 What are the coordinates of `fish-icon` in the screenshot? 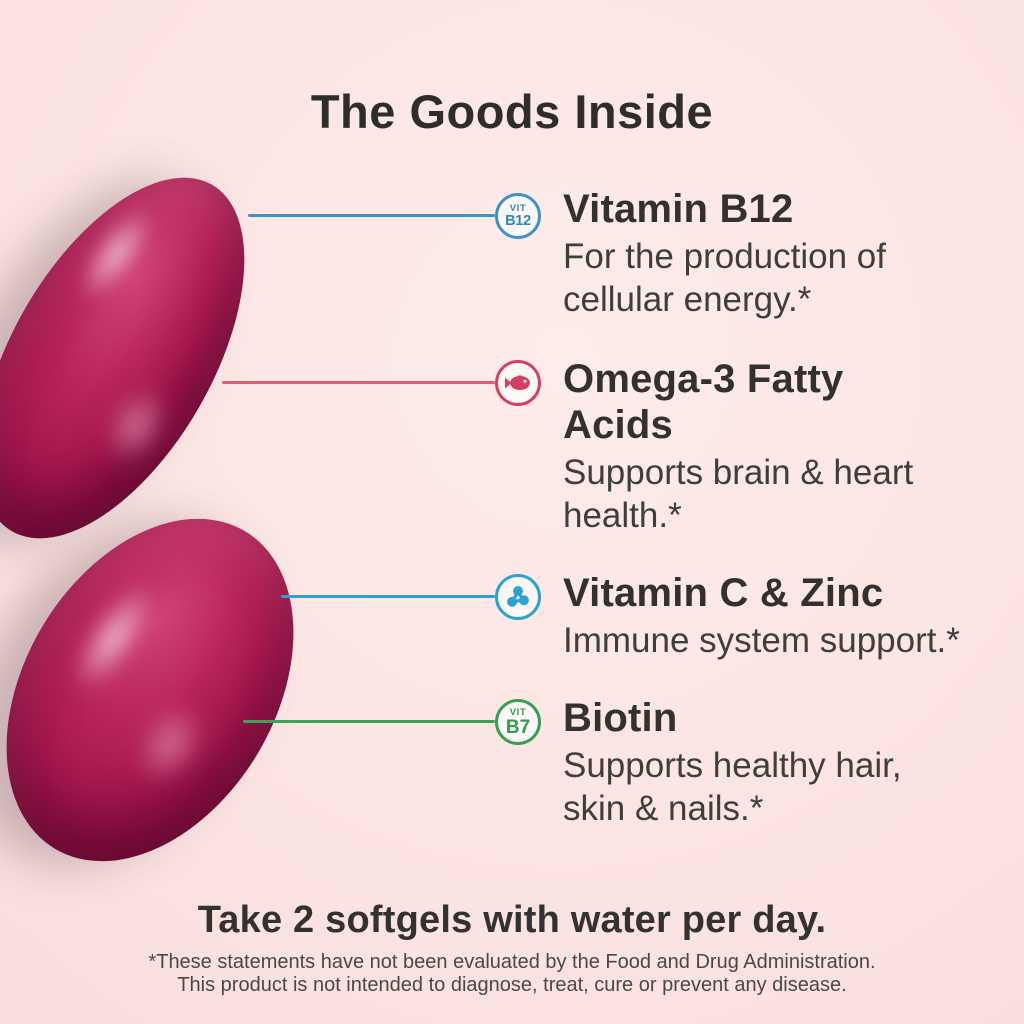 It's located at (518, 383).